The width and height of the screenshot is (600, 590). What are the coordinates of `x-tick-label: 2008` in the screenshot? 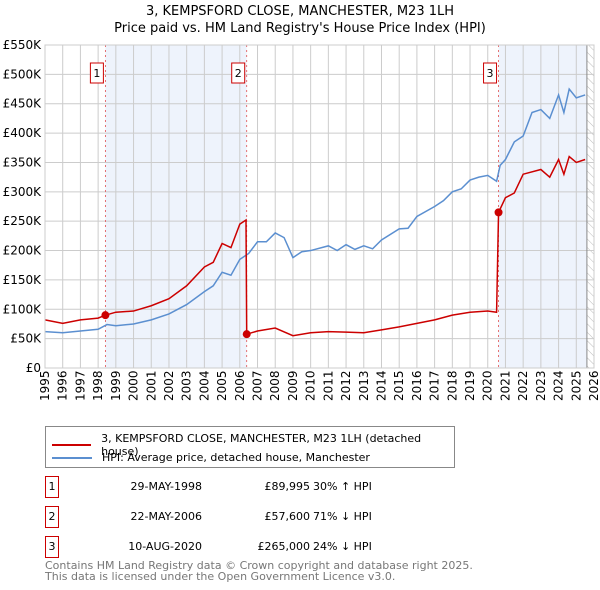 It's located at (275, 385).